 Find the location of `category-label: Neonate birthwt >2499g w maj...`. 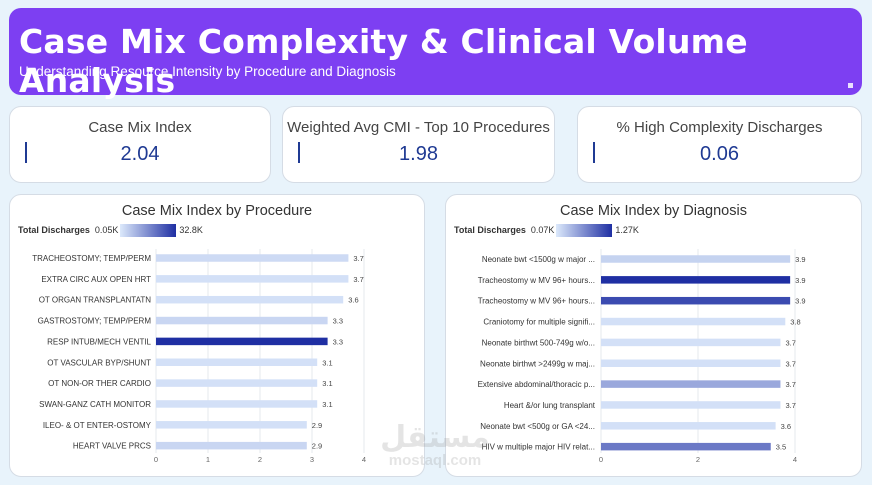

category-label: Neonate birthwt >2499g w maj... is located at coordinates (537, 363).